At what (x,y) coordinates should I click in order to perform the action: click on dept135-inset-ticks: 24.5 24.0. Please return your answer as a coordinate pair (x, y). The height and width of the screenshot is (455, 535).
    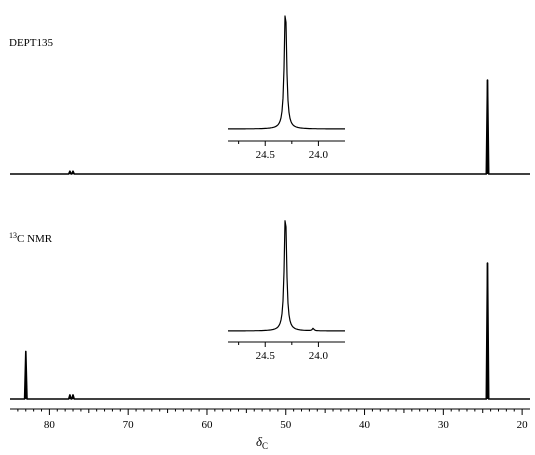
    Looking at the image, I should click on (283, 151).